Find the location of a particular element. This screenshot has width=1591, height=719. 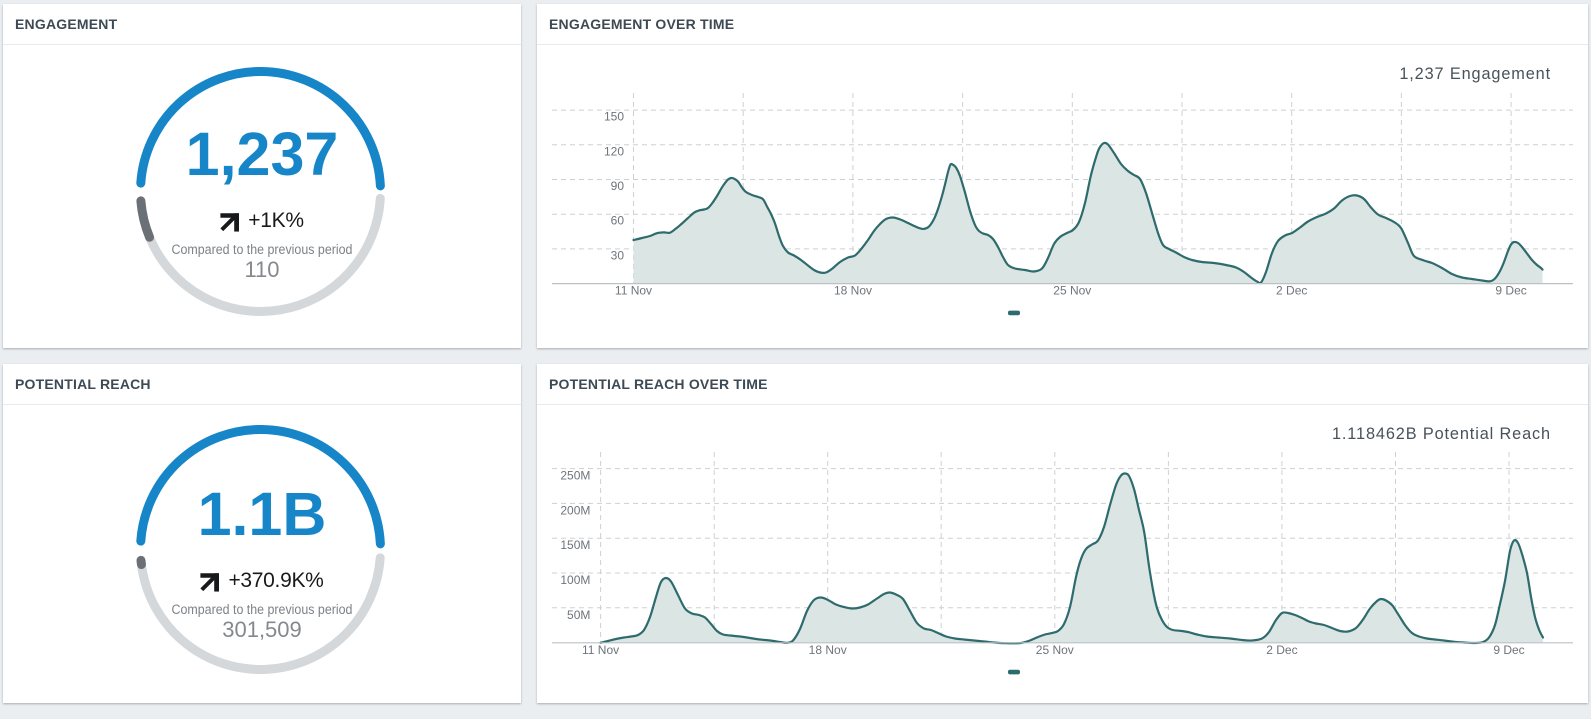

svg-text: 250M is located at coordinates (575, 476).